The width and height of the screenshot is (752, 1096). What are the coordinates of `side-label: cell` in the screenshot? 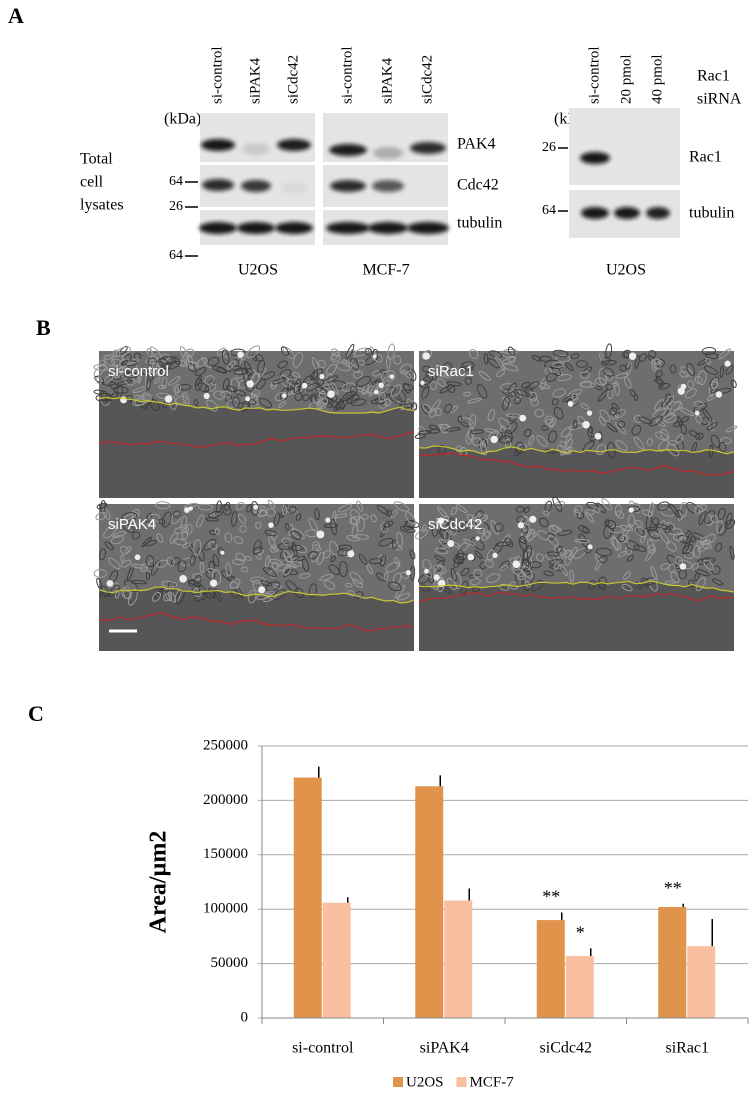 It's located at (92, 182).